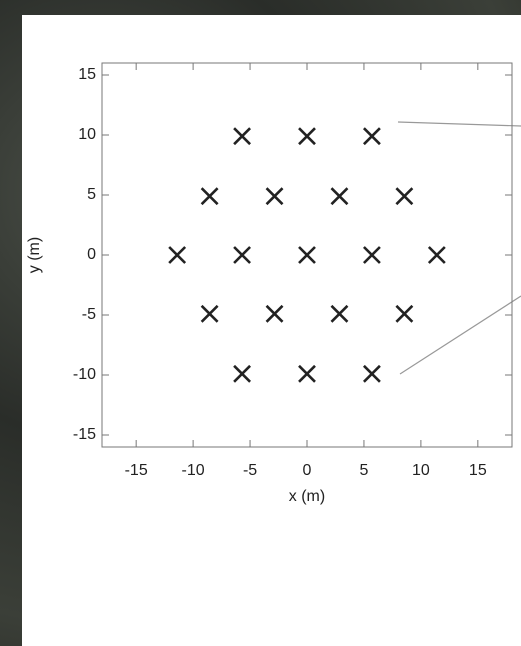  I want to click on y-axis-label: y (m), so click(34, 255).